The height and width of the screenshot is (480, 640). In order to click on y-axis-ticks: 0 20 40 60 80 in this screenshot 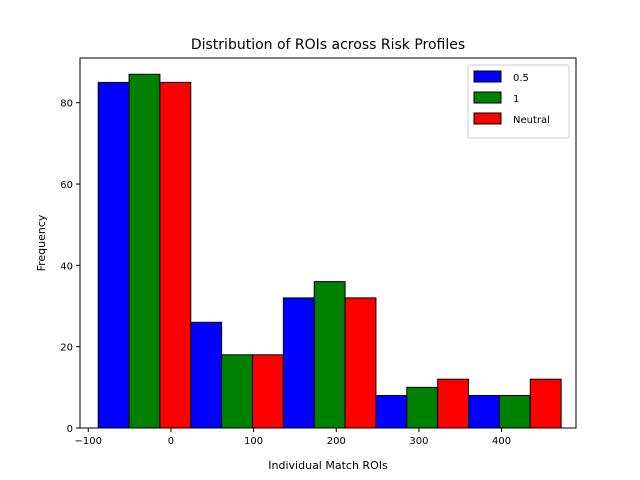, I will do `click(70, 267)`.